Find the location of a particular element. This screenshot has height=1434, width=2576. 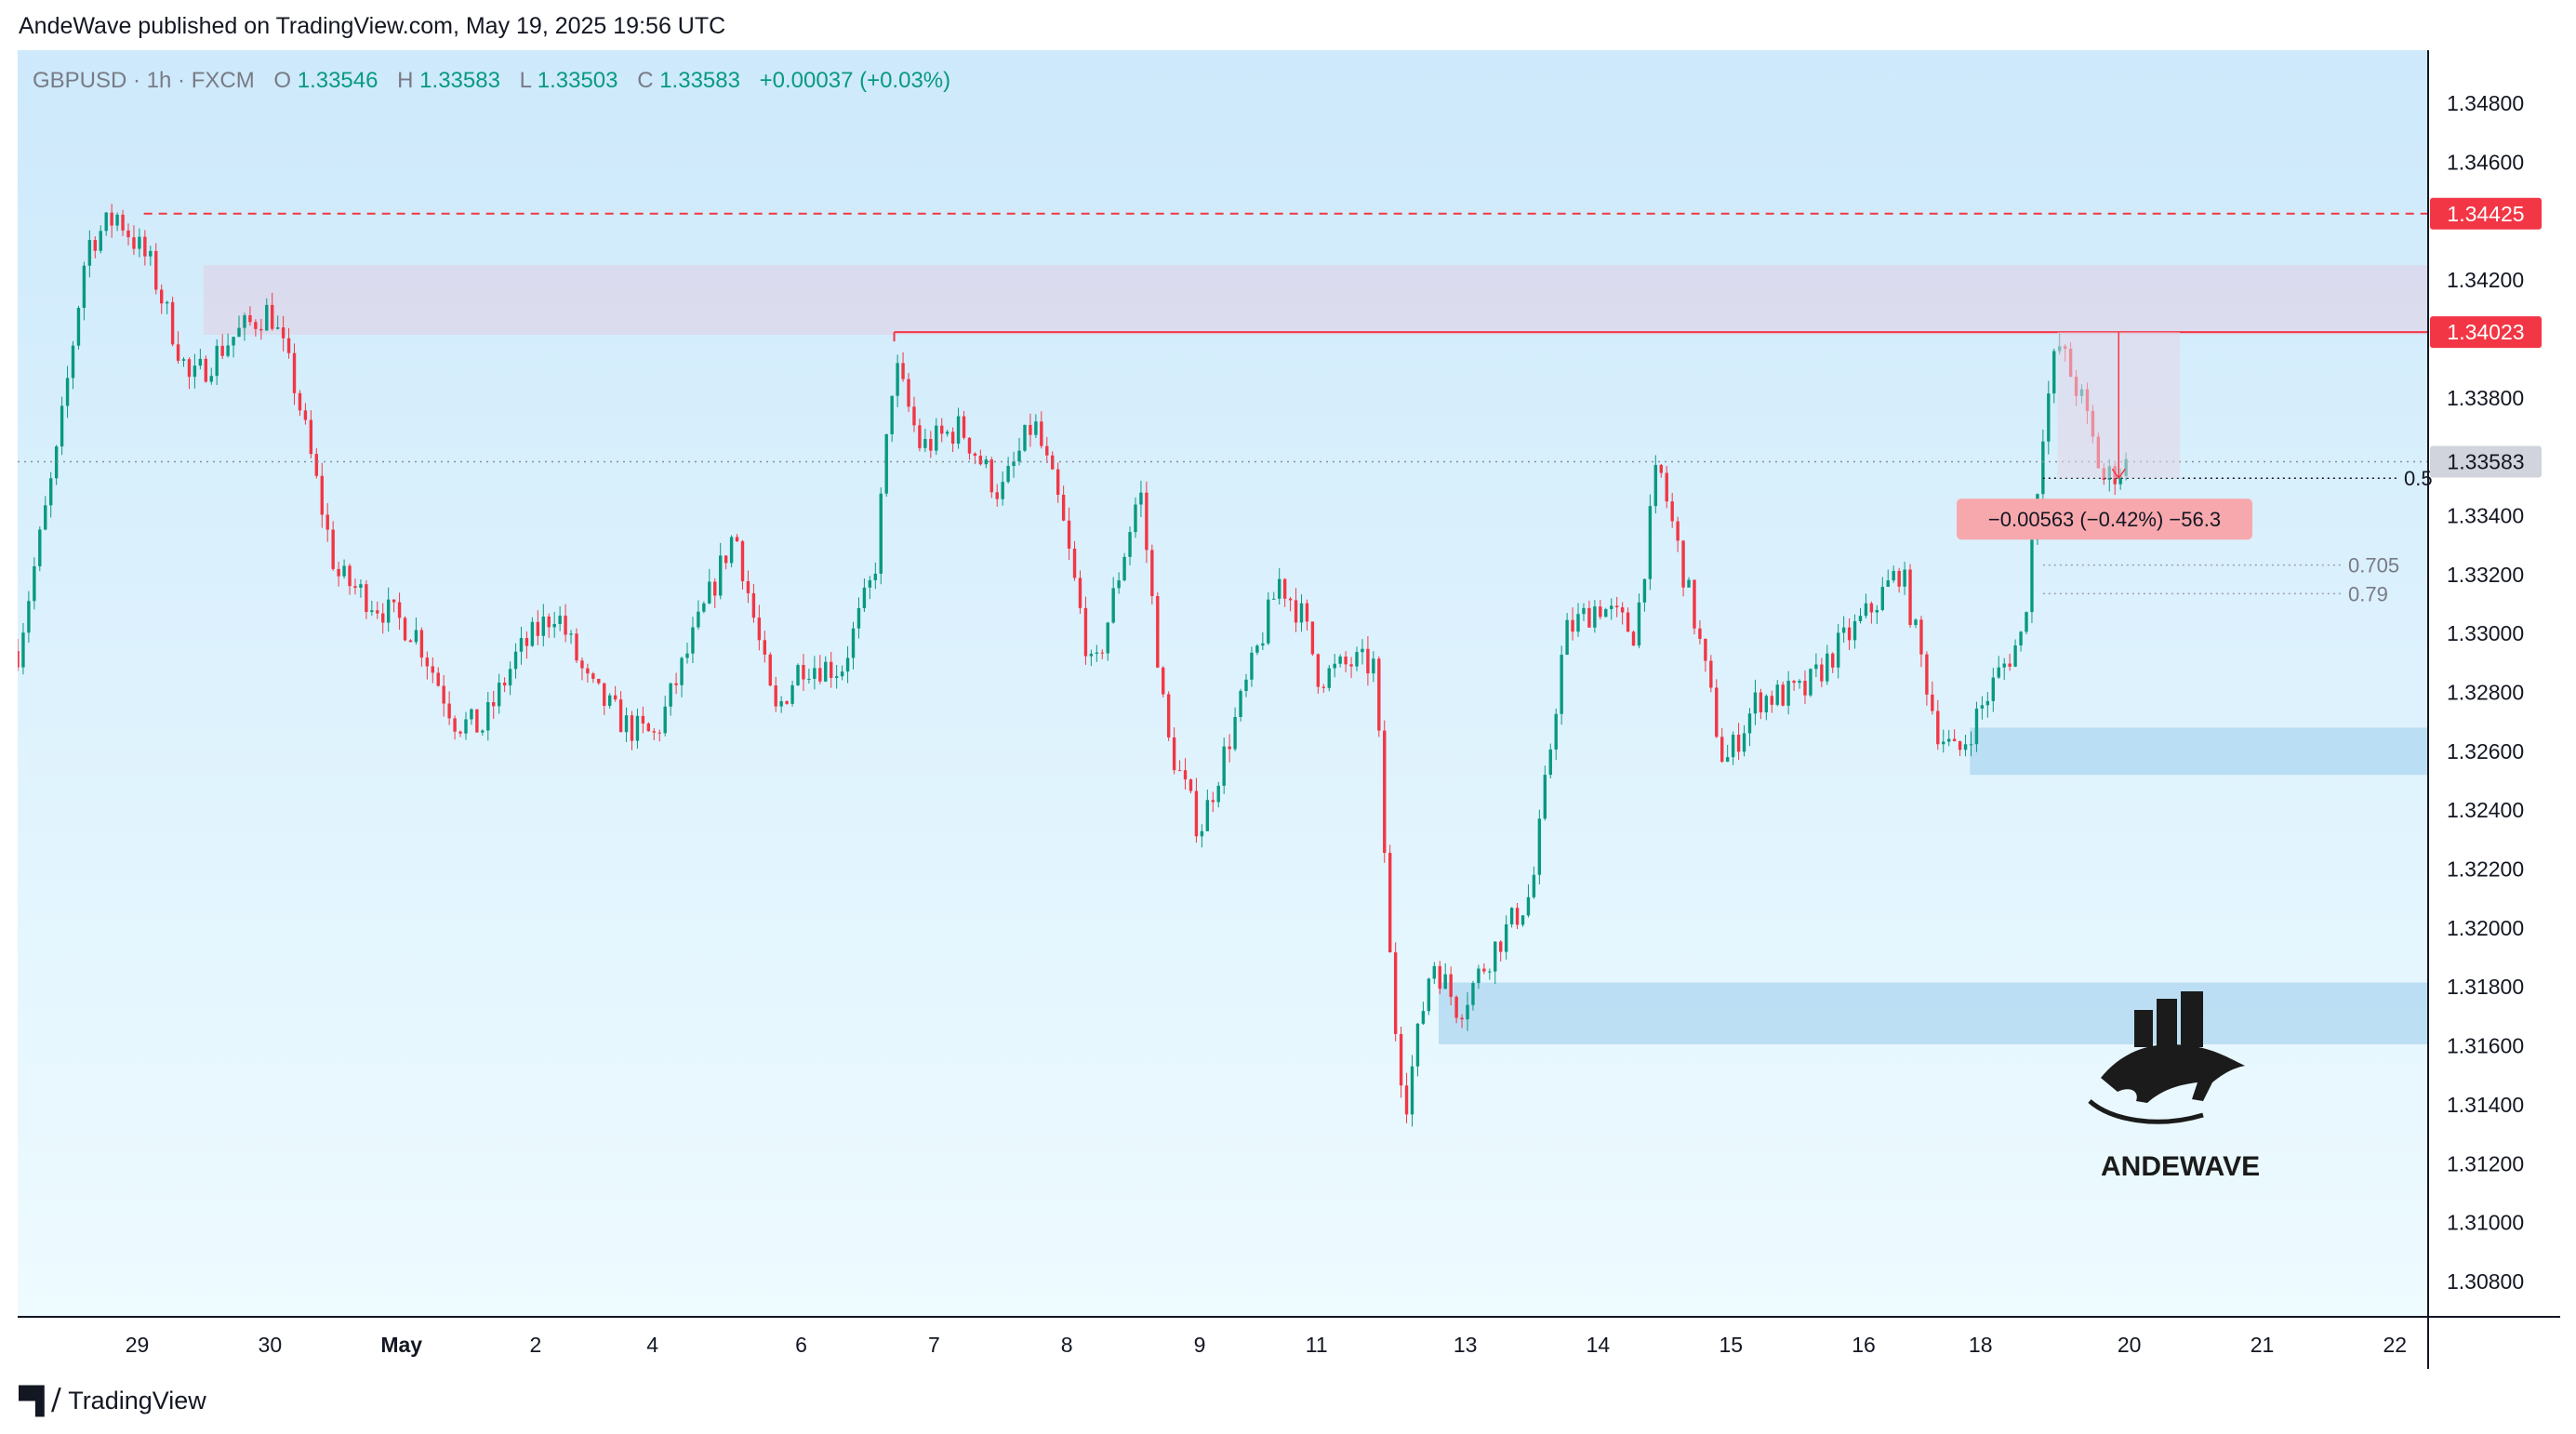

time-scale-background is located at coordinates (1223, 1343).